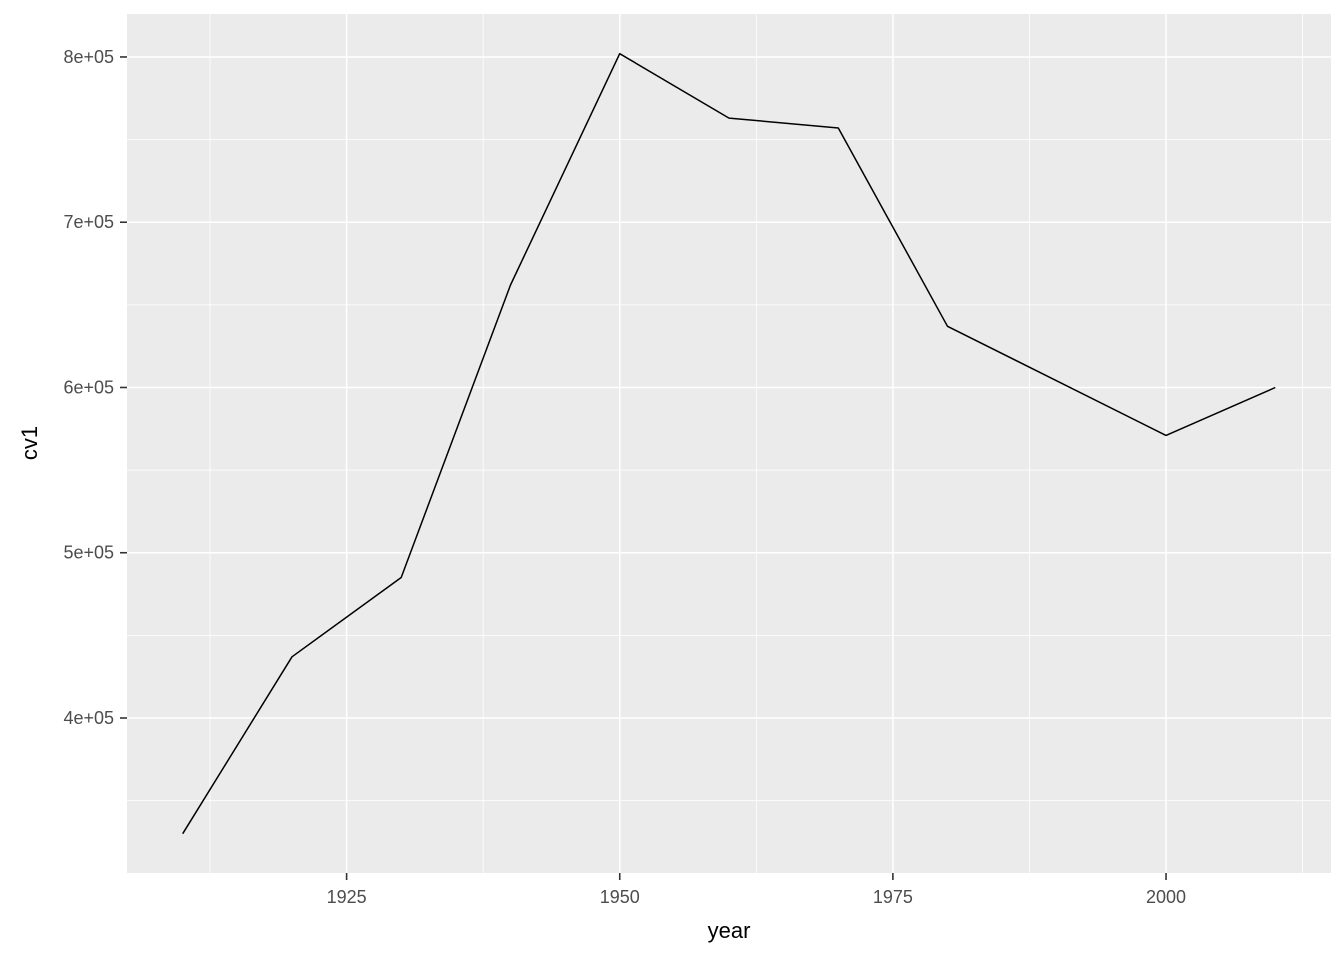 Image resolution: width=1344 pixels, height=960 pixels. What do you see at coordinates (88, 553) in the screenshot?
I see `y-tick-label: 5e+05` at bounding box center [88, 553].